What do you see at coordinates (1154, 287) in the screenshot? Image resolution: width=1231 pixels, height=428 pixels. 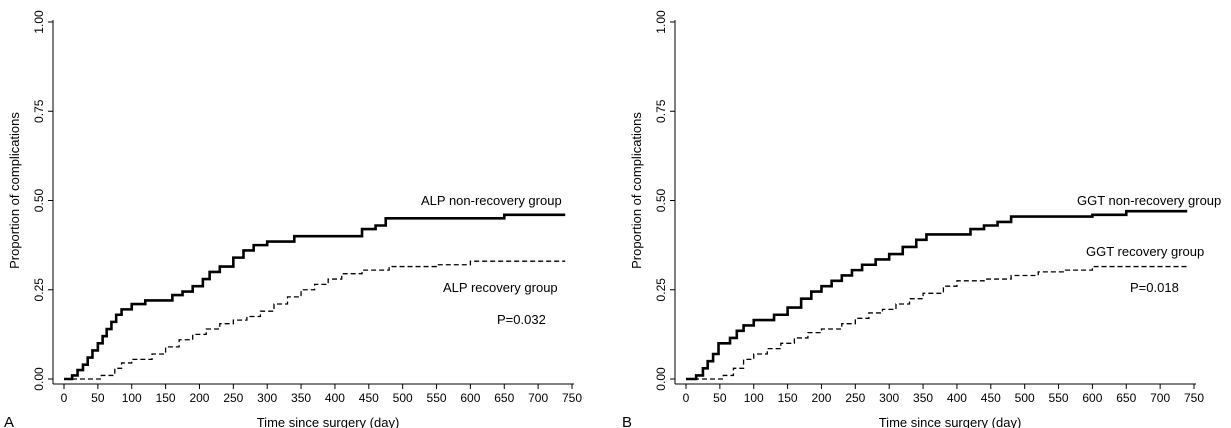 I see `annotation-2: P=0.018` at bounding box center [1154, 287].